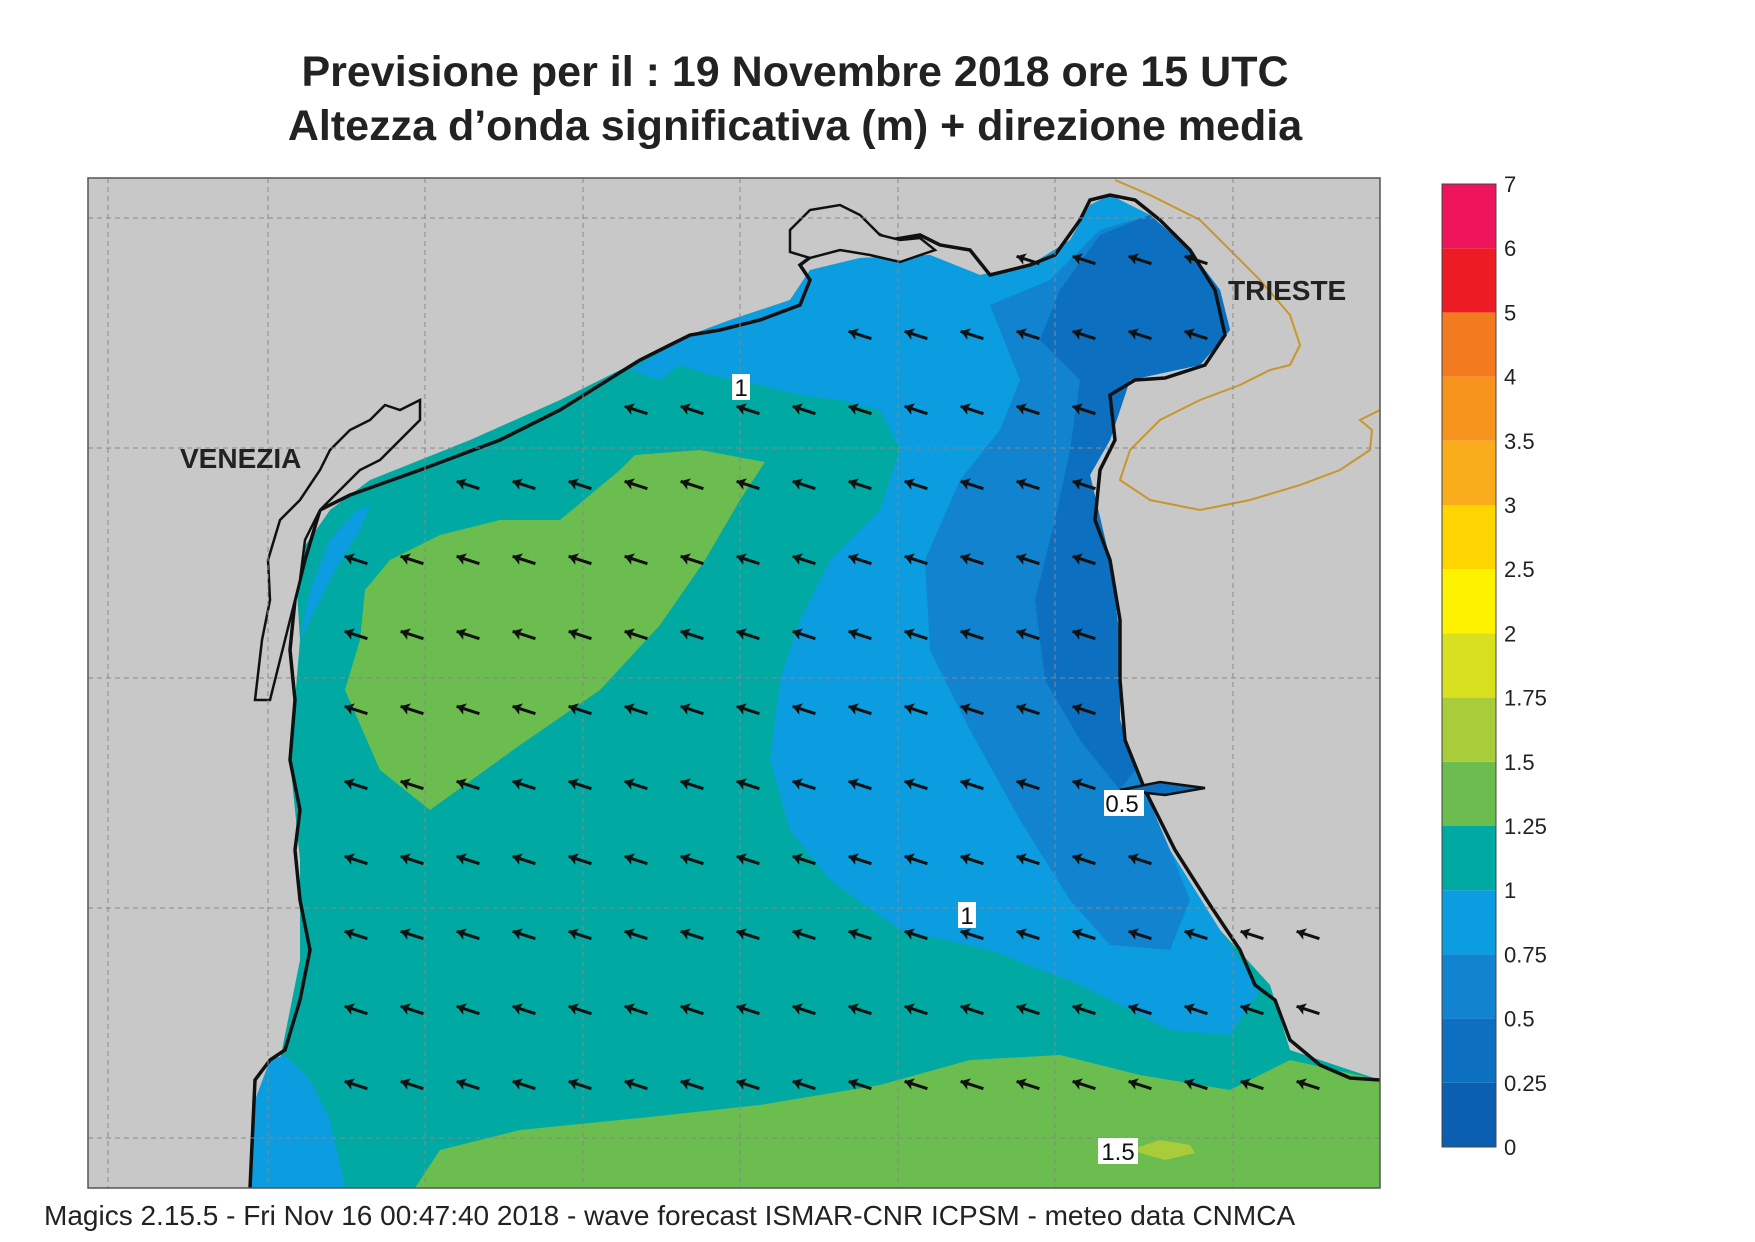 The height and width of the screenshot is (1242, 1755). Describe the element at coordinates (897, 1121) in the screenshot. I see `sea-1.25-1.5-south` at that location.